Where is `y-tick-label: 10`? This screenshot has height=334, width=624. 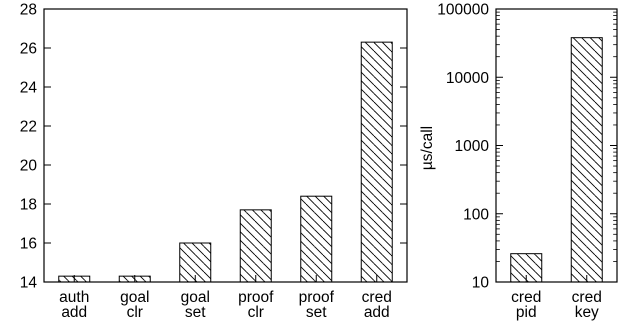 y-tick-label: 10 is located at coordinates (481, 283).